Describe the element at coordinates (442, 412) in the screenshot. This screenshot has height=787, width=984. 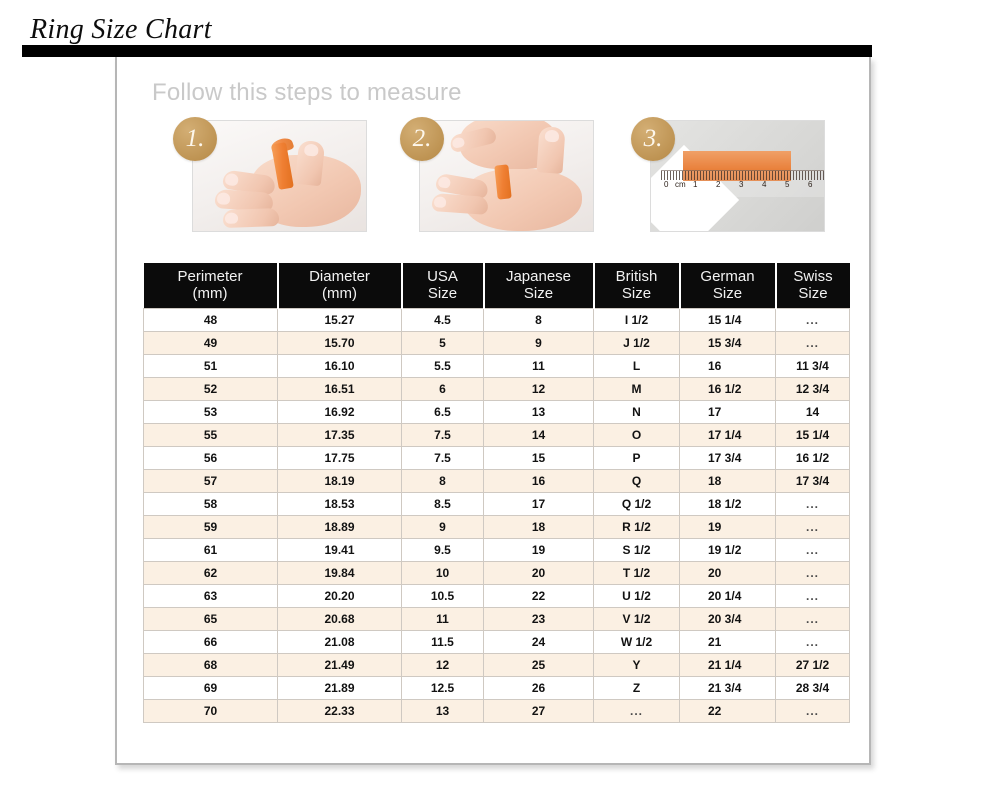
I see `table-cell: 6.5` at that location.